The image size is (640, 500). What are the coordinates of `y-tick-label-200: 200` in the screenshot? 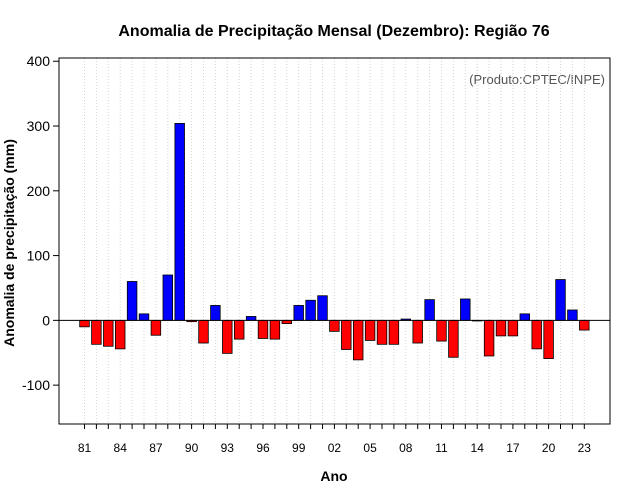 It's located at (39, 191).